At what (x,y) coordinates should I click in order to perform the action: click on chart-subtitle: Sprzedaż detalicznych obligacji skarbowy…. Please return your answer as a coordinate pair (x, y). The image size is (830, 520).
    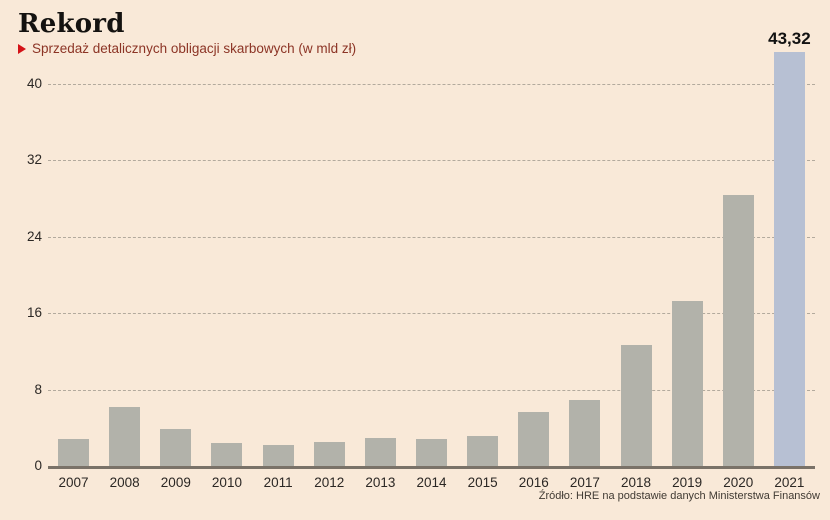
    Looking at the image, I should click on (194, 48).